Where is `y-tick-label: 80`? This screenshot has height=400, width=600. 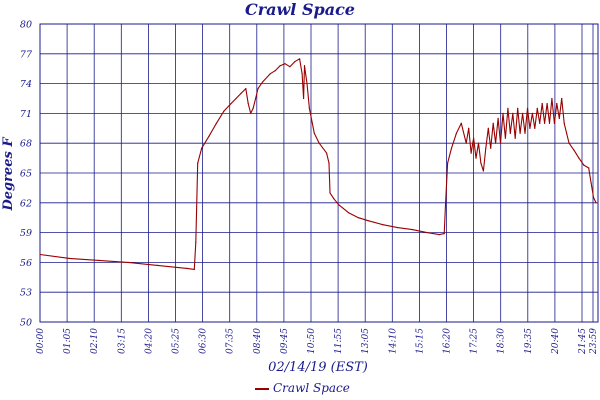 y-tick-label: 80 is located at coordinates (26, 25).